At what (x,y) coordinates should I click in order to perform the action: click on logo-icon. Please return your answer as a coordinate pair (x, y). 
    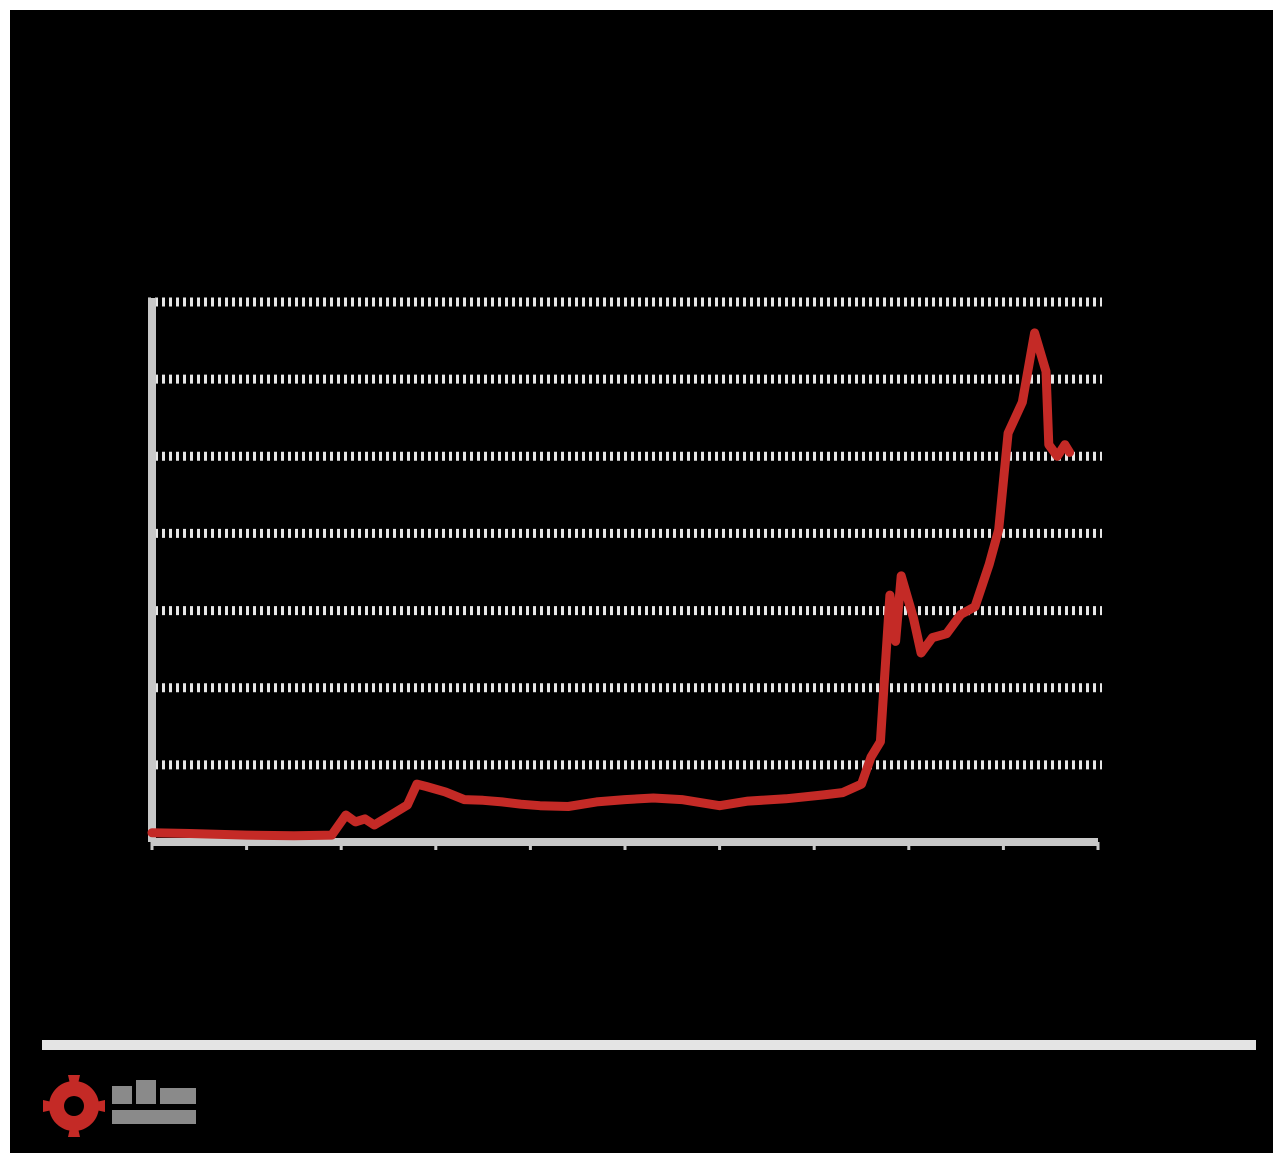
    Looking at the image, I should click on (119, 1106).